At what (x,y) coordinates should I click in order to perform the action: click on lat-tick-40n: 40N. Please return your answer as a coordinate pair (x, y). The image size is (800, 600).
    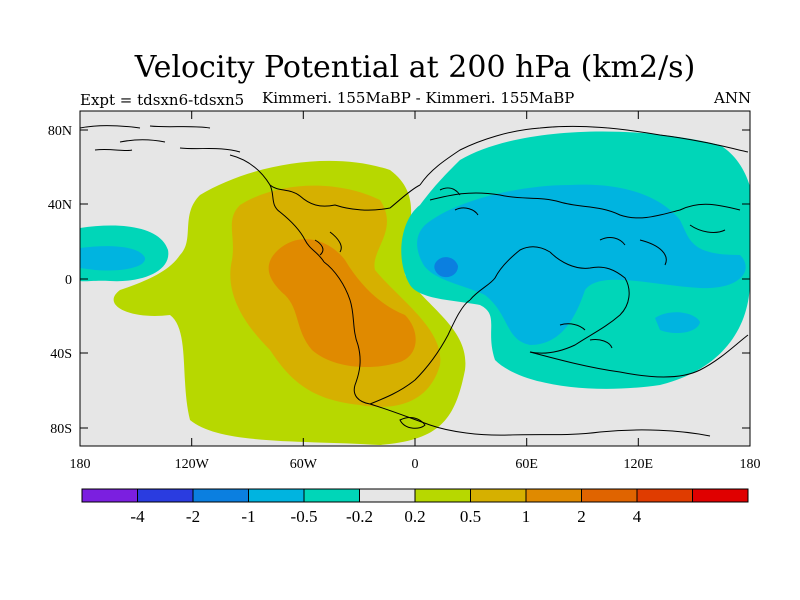
    Looking at the image, I should click on (60, 205).